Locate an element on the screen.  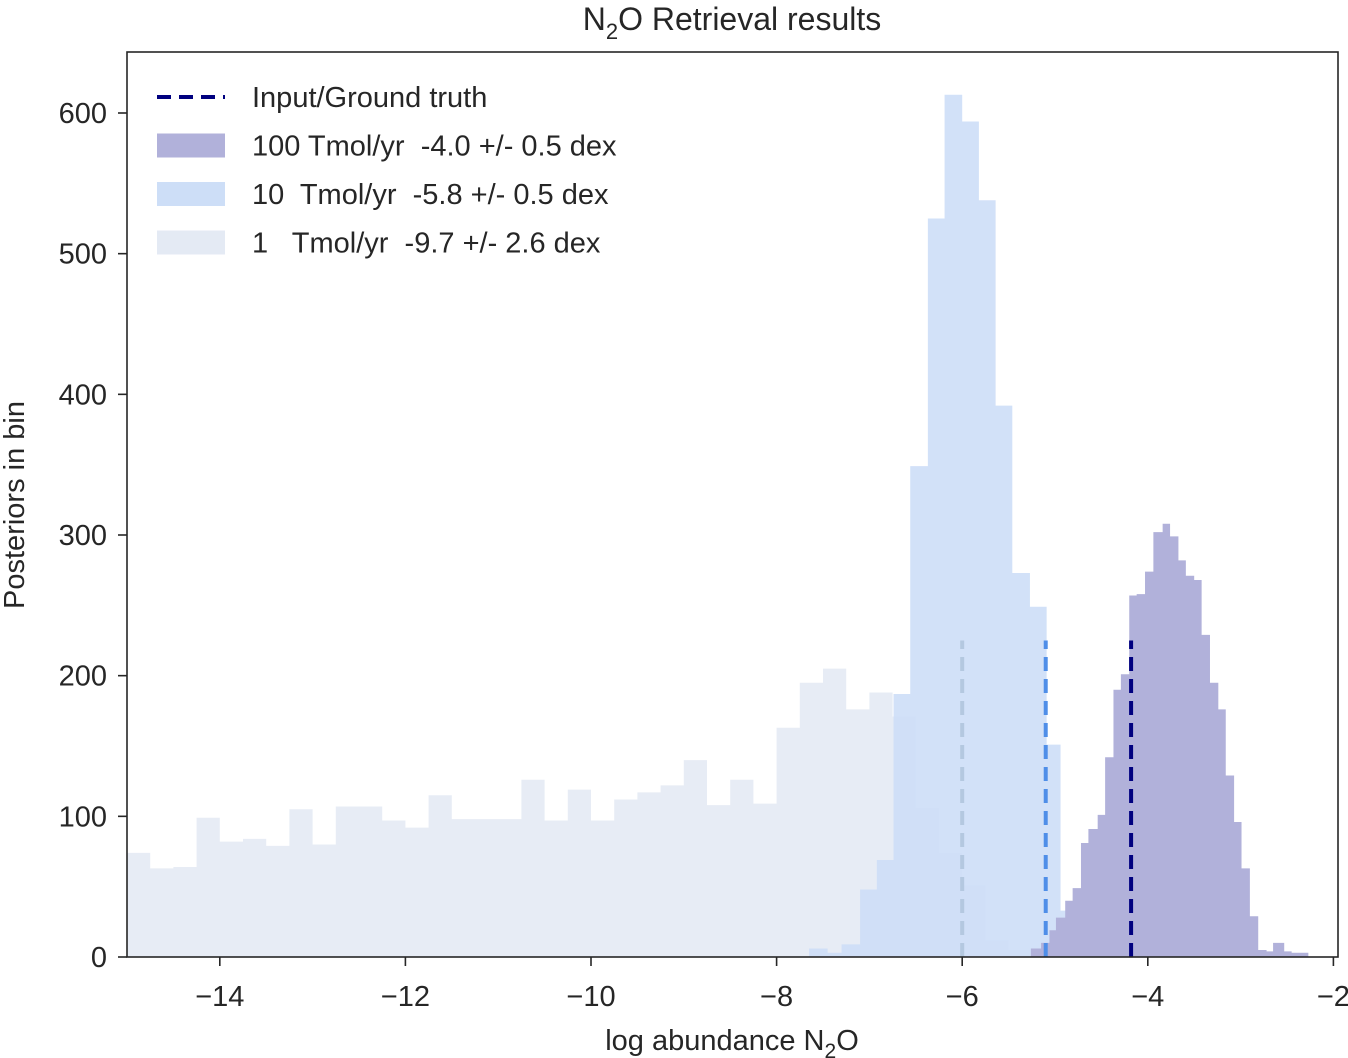
y-tick-label: 500 is located at coordinates (83, 255).